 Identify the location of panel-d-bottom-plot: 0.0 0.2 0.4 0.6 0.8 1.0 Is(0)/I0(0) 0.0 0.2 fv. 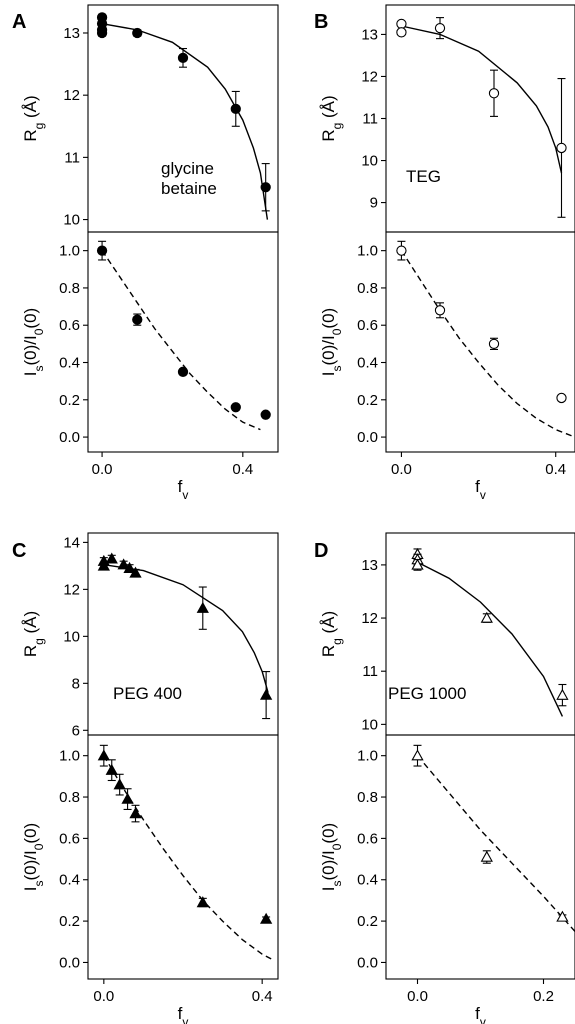
(447, 879).